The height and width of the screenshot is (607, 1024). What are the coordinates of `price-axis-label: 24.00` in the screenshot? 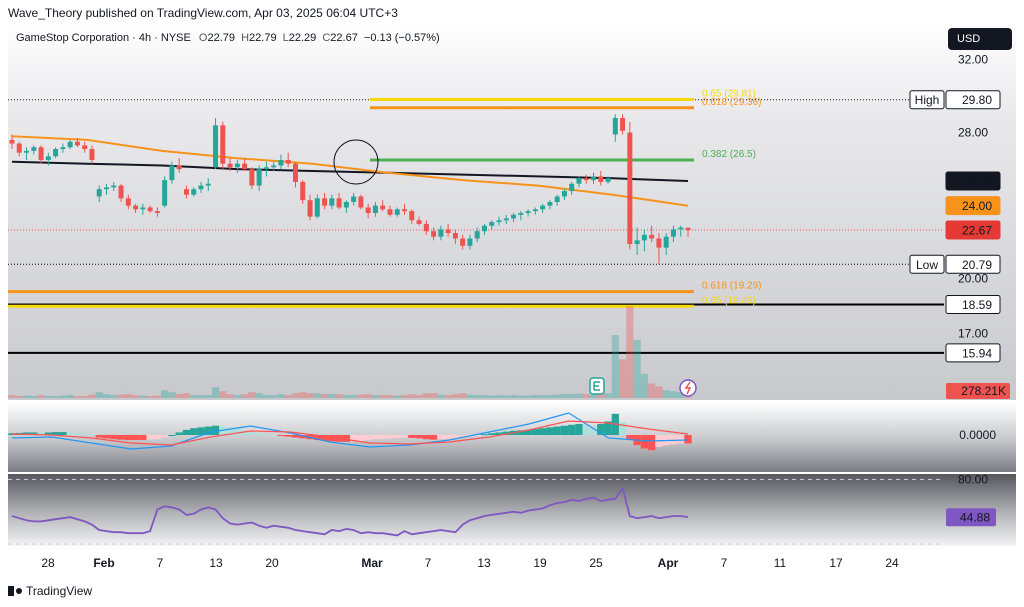 It's located at (973, 206).